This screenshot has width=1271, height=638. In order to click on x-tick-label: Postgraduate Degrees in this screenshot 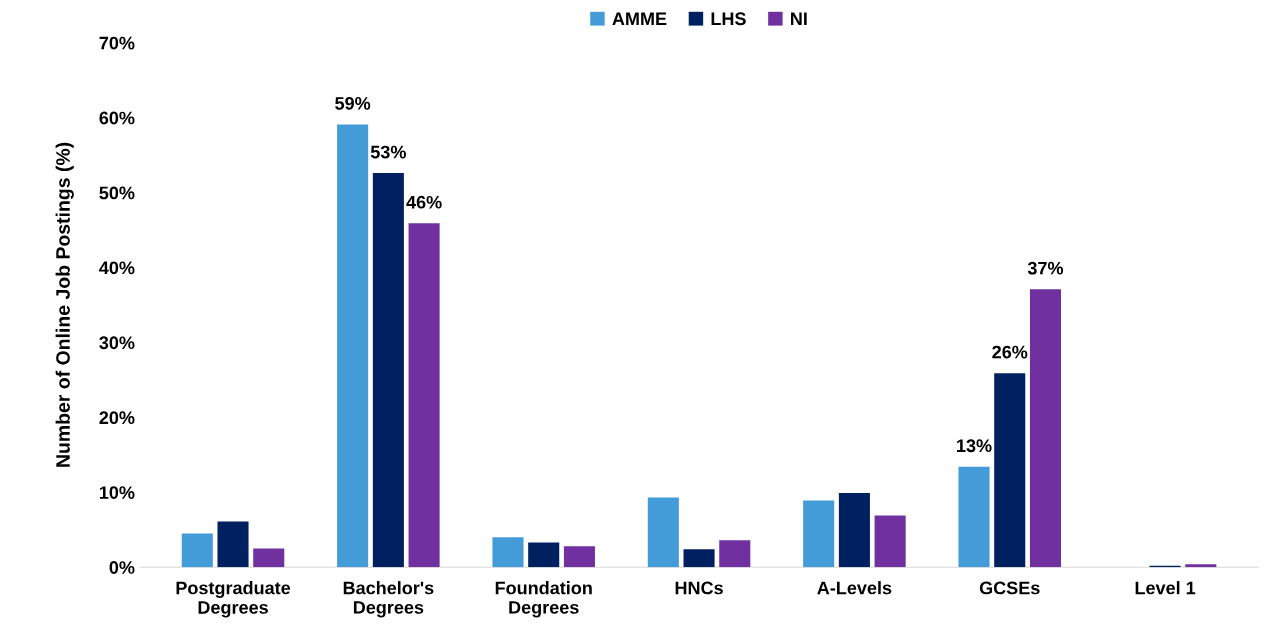, I will do `click(233, 599)`.